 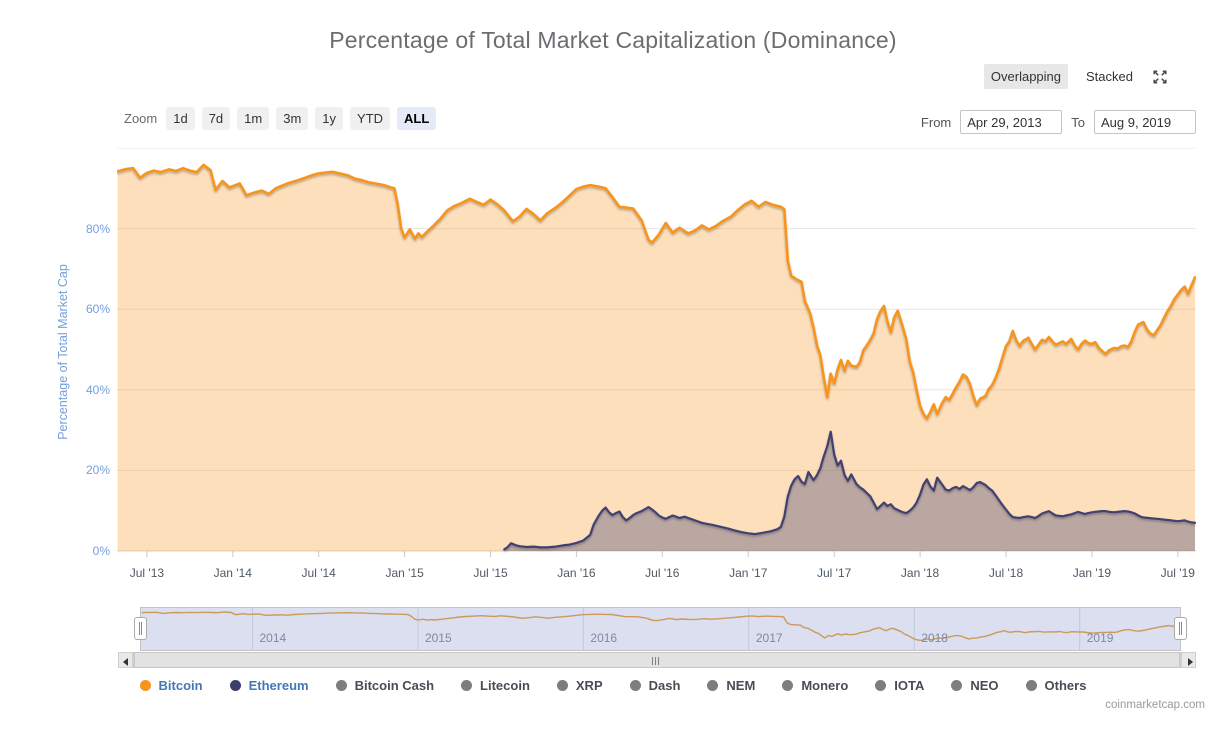 I want to click on x-axis-label: Jul '17, so click(x=834, y=573).